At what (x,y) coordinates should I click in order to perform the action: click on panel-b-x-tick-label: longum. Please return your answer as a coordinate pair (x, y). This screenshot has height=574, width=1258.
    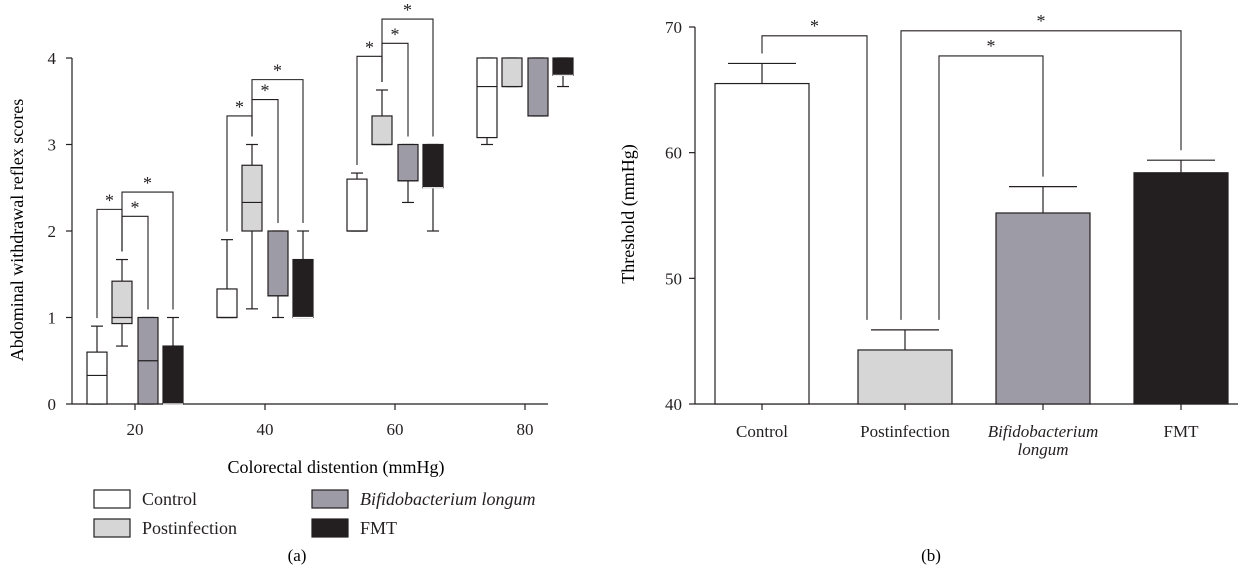
    Looking at the image, I should click on (1043, 449).